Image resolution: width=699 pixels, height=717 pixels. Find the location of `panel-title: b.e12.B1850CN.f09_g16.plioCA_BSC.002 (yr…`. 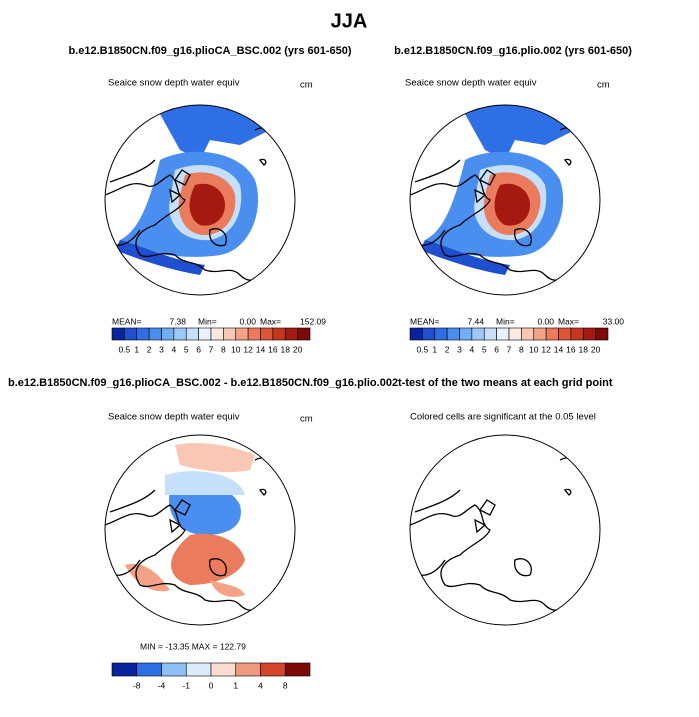

panel-title: b.e12.B1850CN.f09_g16.plioCA_BSC.002 (yr… is located at coordinates (209, 51).